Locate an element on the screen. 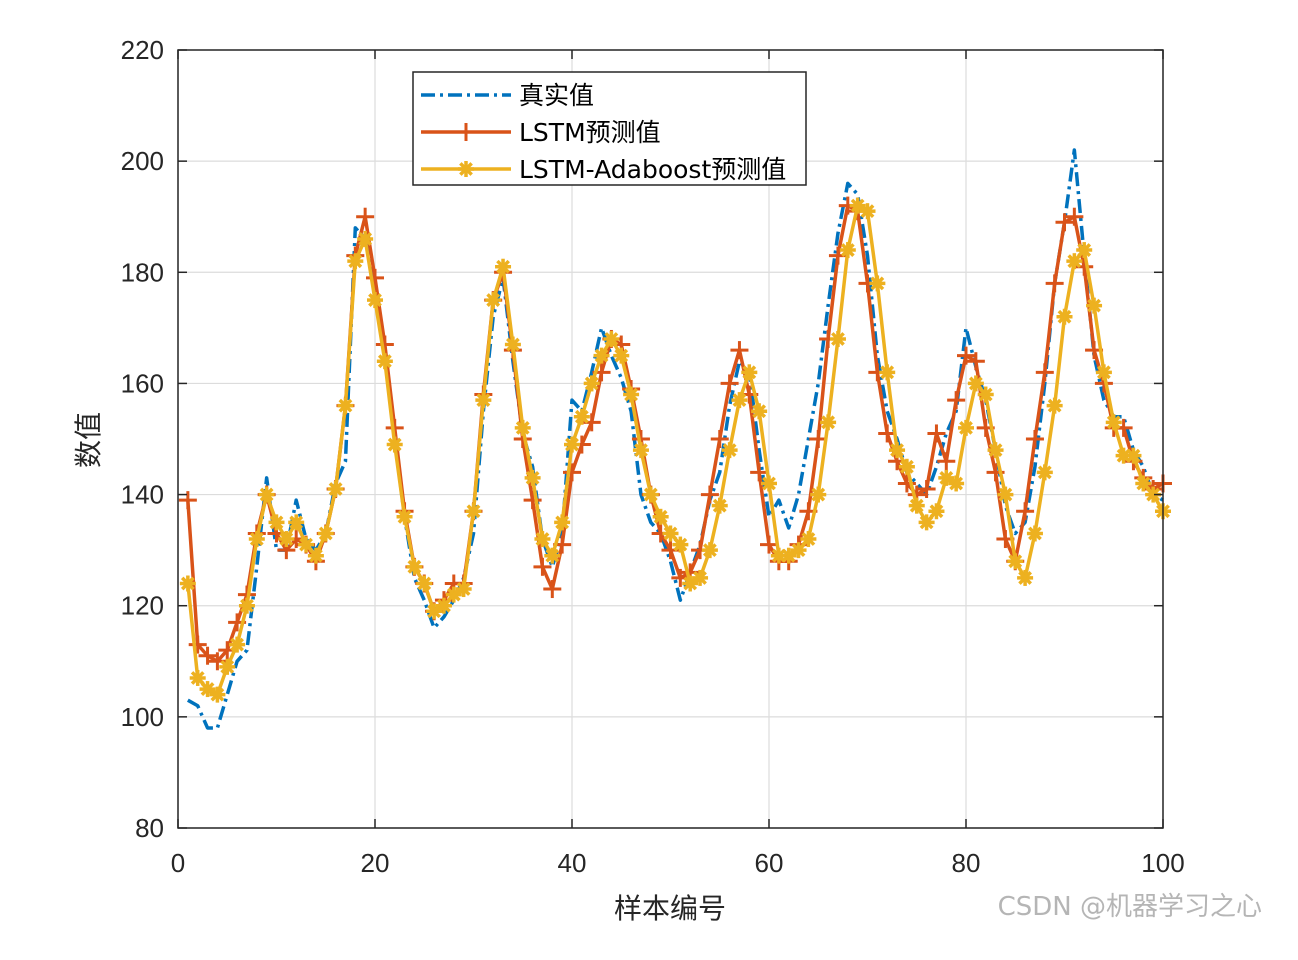 Image resolution: width=1298 pixels, height=960 pixels. x-tick-label: 40 is located at coordinates (572, 863).